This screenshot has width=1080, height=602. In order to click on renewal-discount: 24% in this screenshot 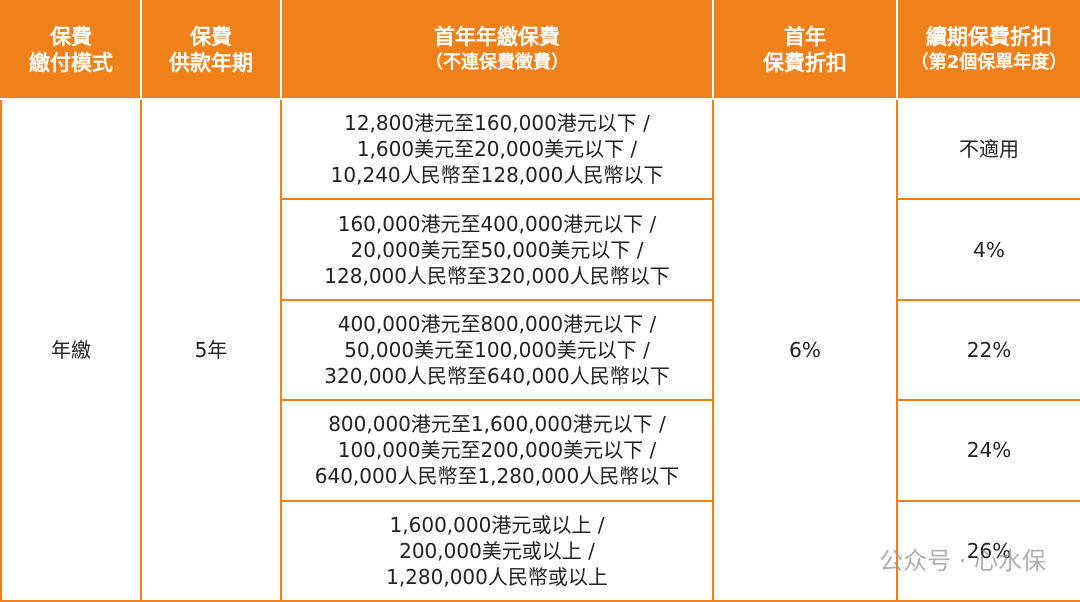, I will do `click(988, 450)`.